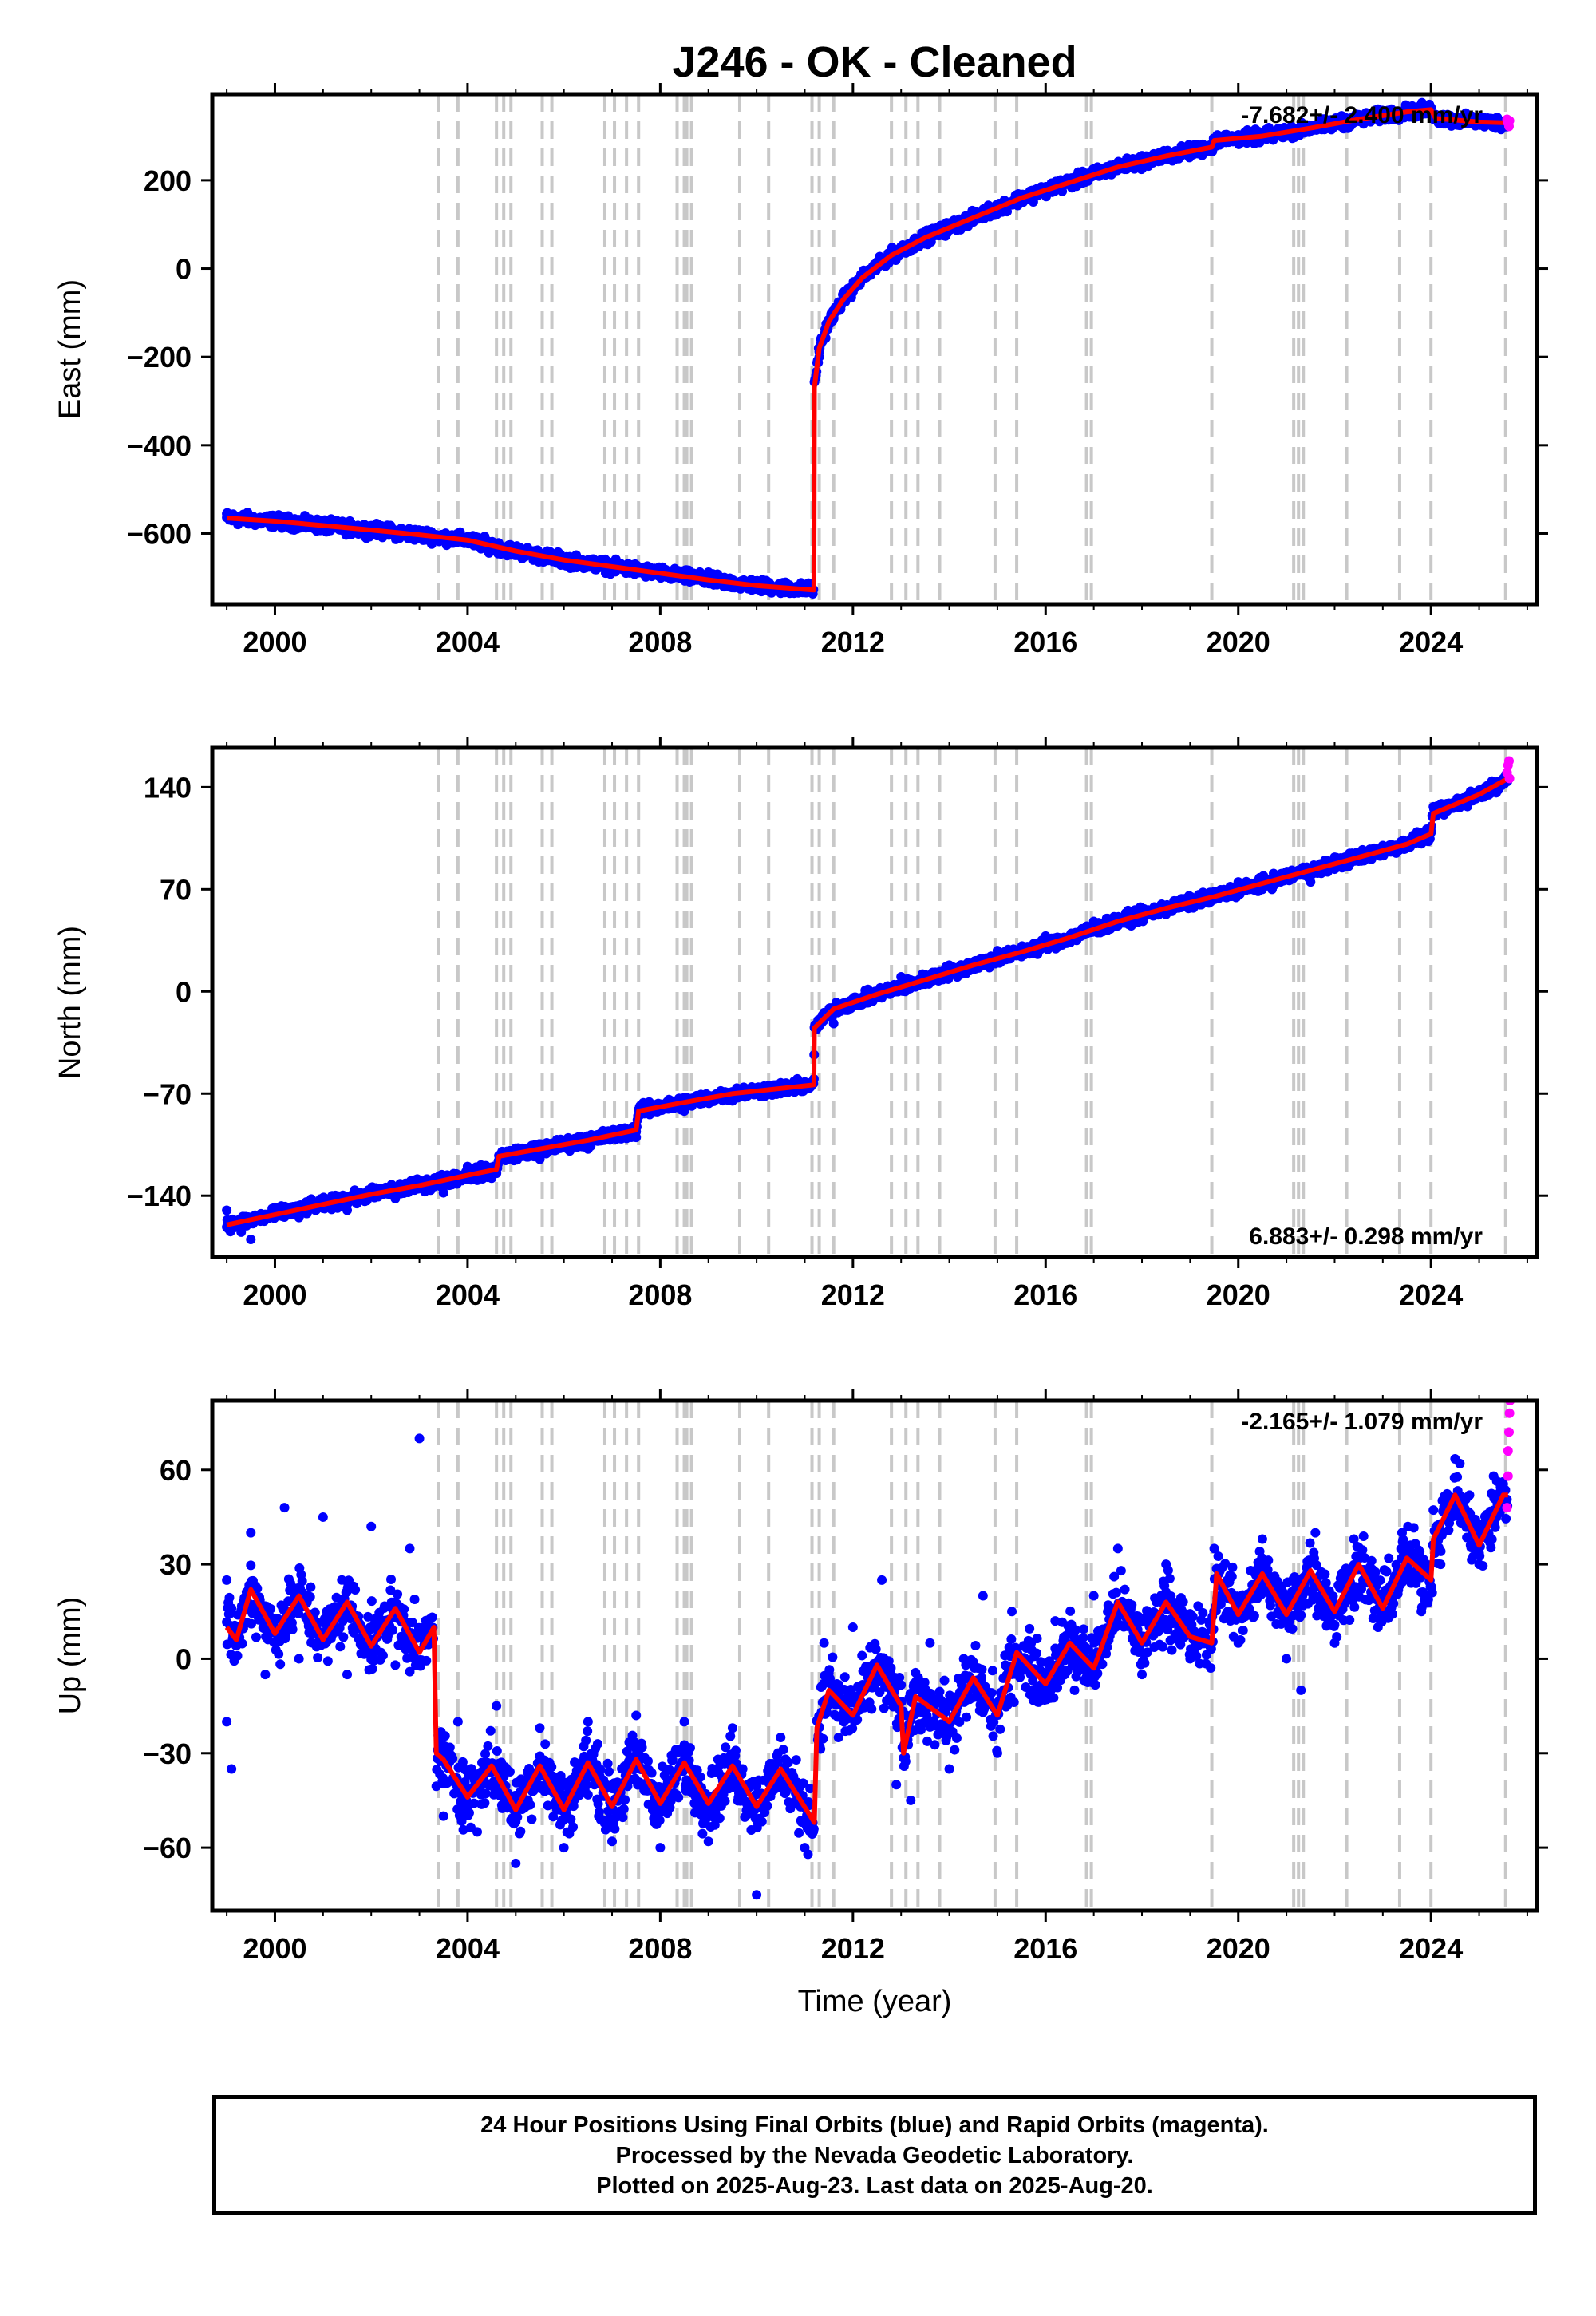 This screenshot has height=2316, width=1596. Describe the element at coordinates (1509, 121) in the screenshot. I see `rapid-point` at that location.